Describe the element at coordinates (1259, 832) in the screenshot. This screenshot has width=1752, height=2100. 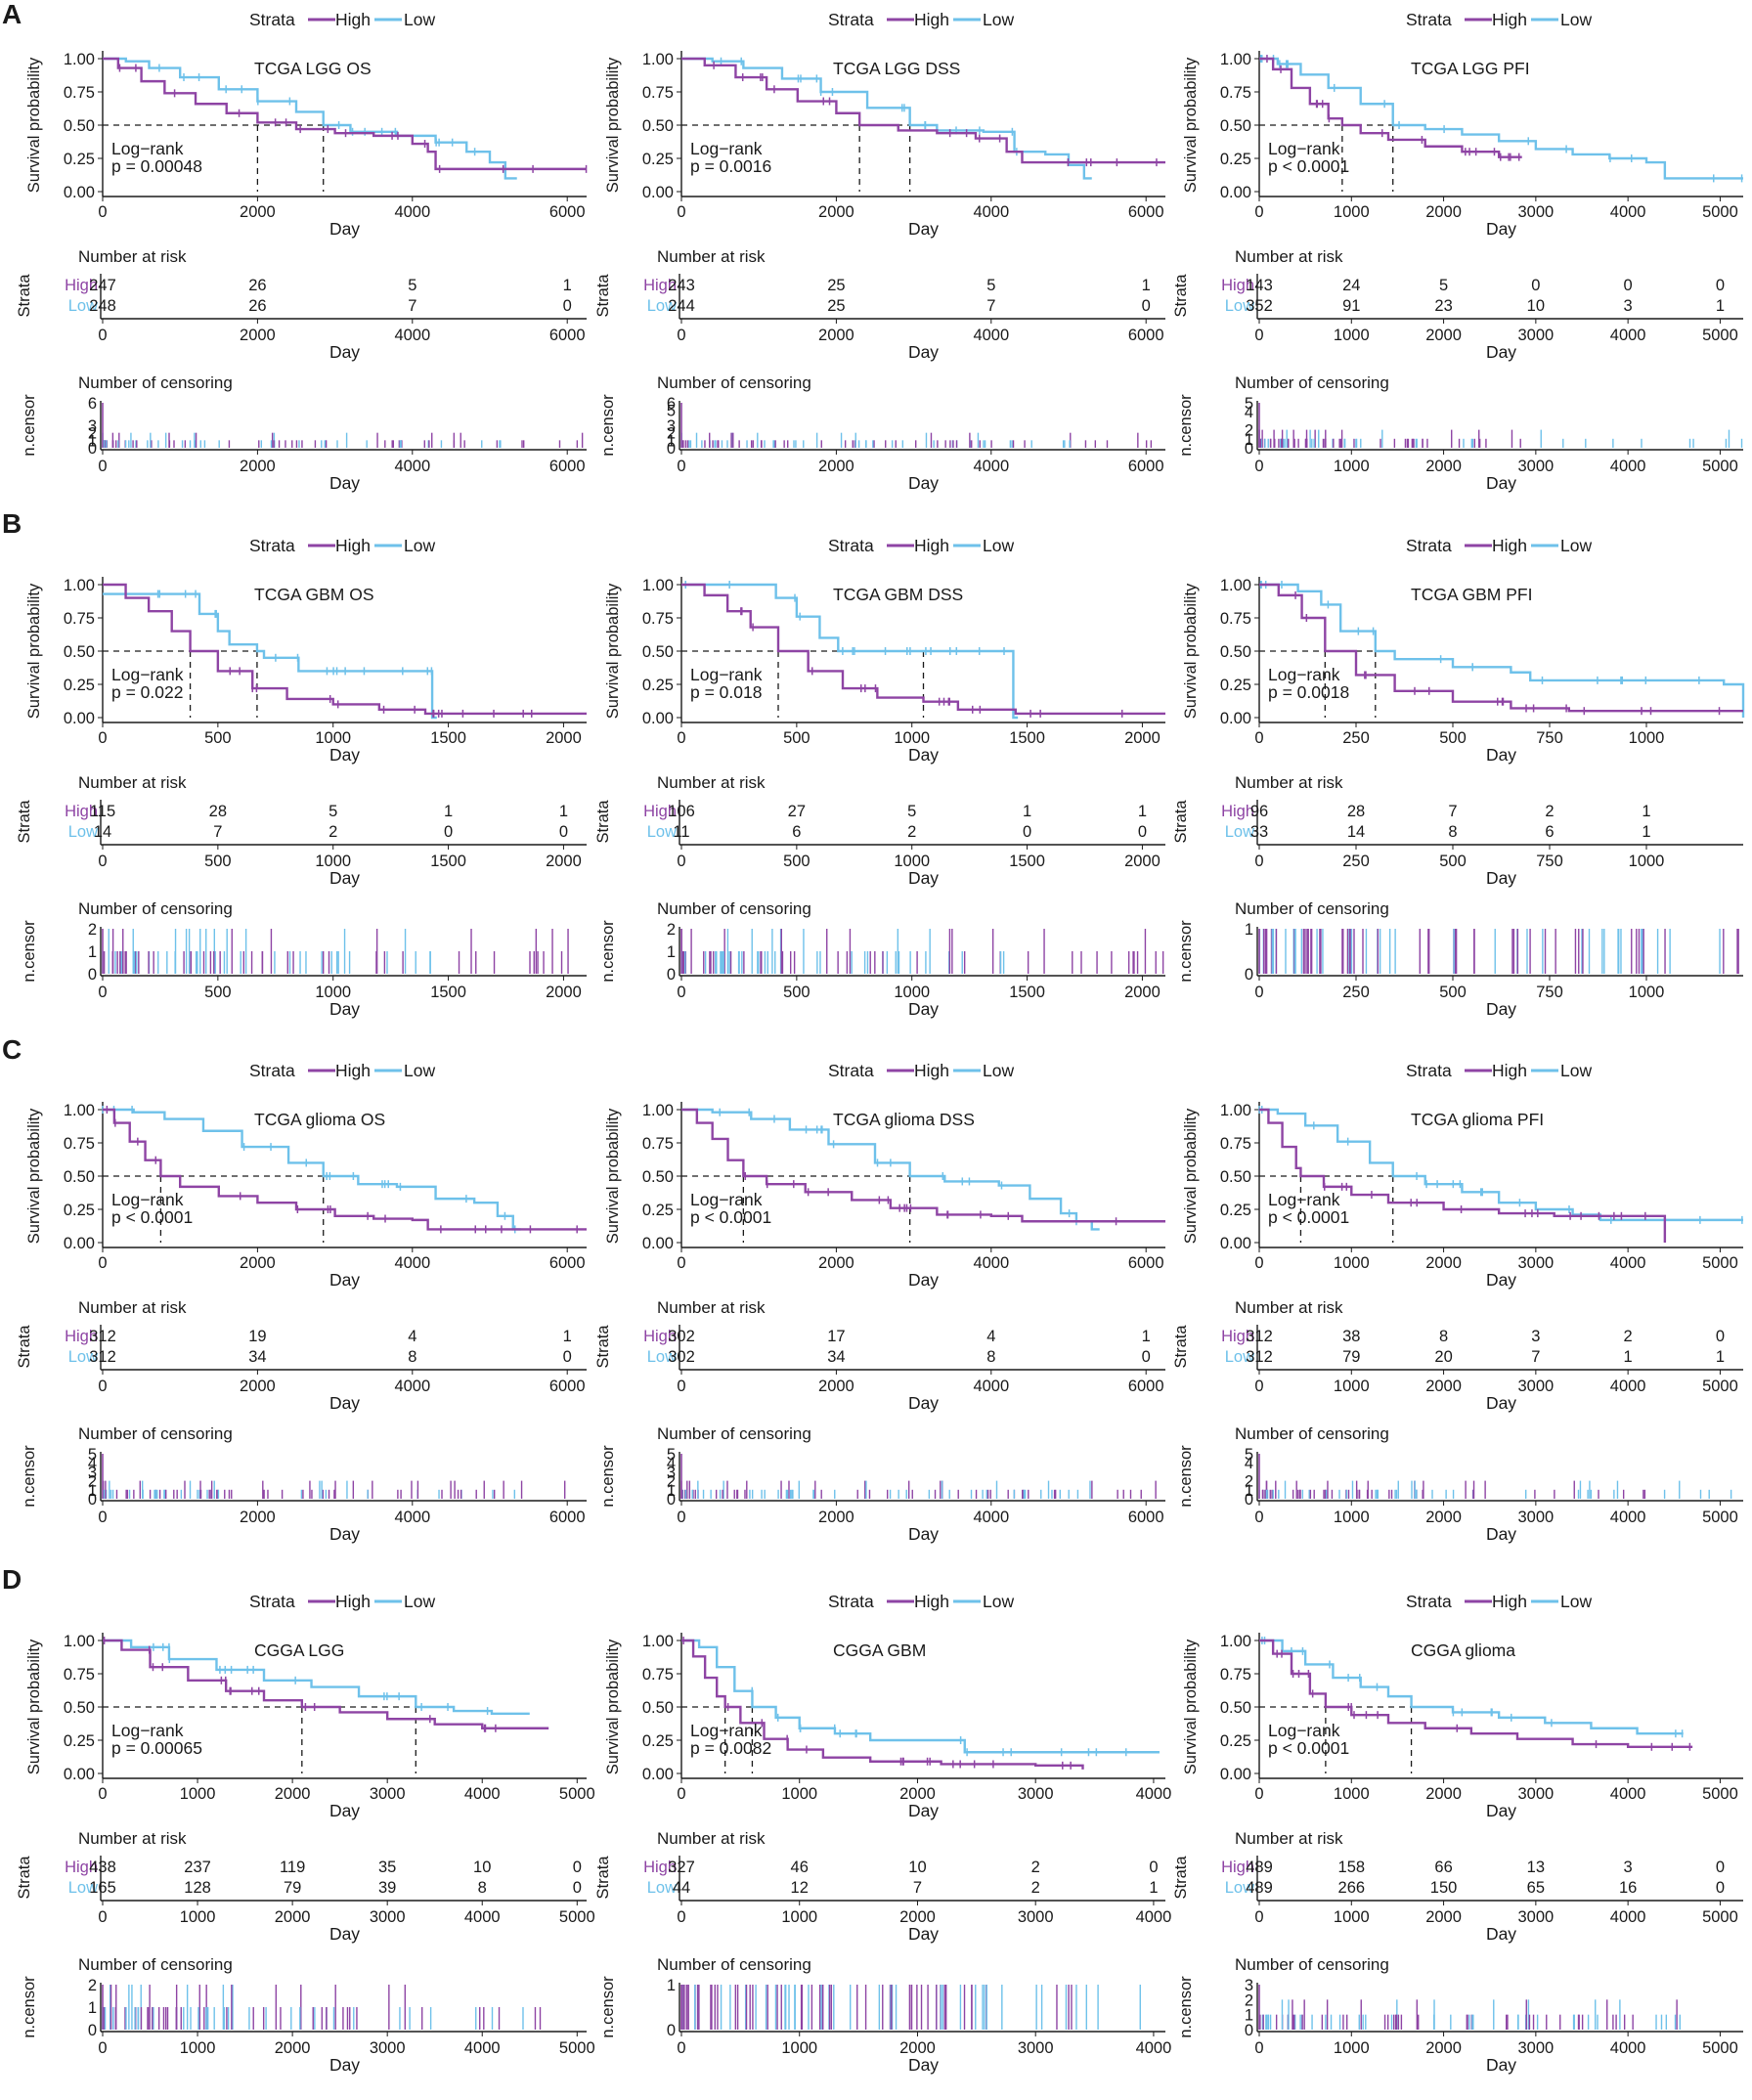
I see `risk-low-count: 33` at that location.